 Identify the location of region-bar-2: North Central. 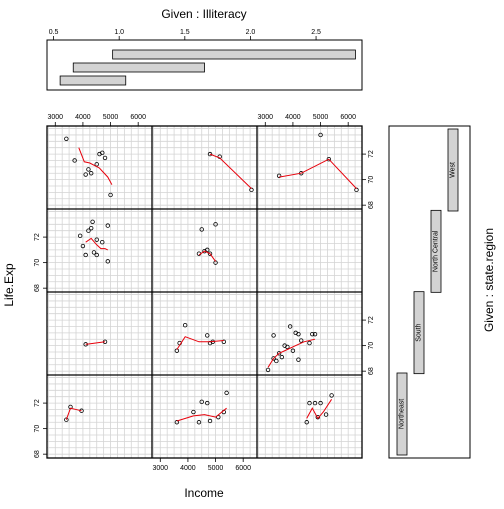
(436, 251).